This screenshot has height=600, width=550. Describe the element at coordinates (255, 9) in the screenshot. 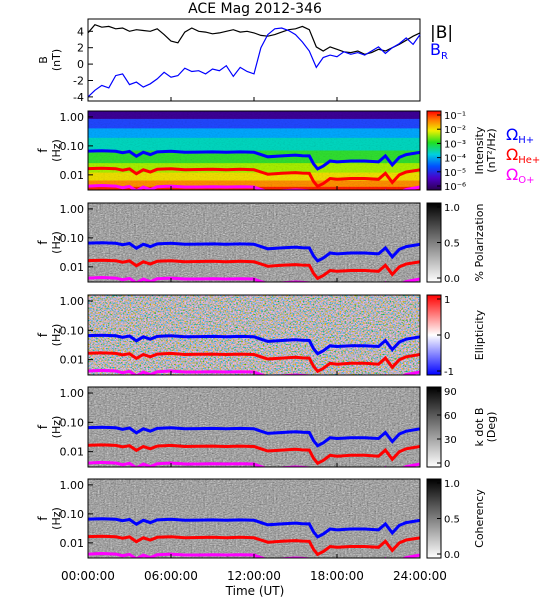

I see `chart-title: ACE Mag 2012-346` at that location.